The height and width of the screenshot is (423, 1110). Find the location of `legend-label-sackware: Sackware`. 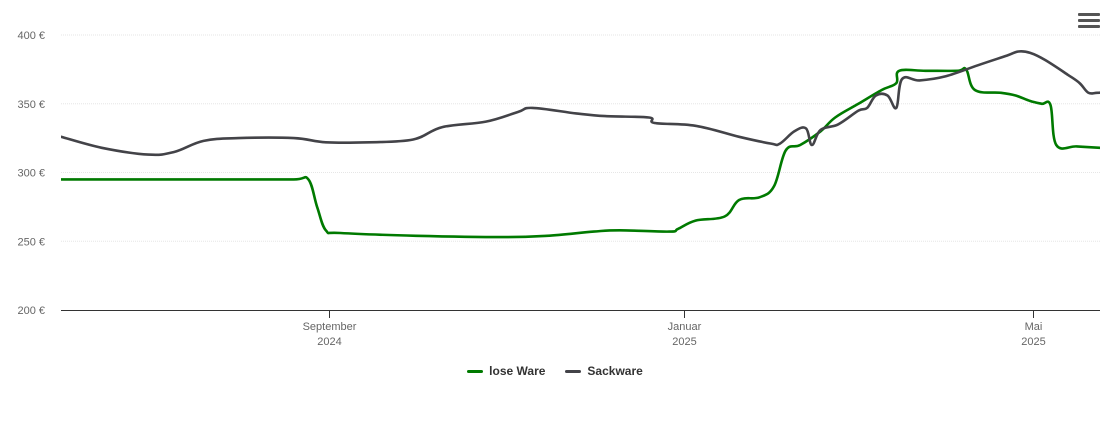

legend-label-sackware: Sackware is located at coordinates (615, 371).